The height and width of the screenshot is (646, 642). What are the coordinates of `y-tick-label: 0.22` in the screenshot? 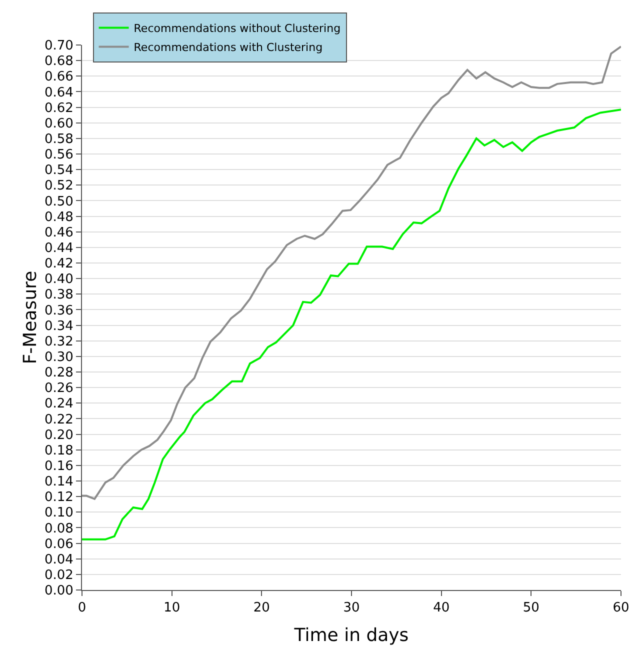 It's located at (59, 420).